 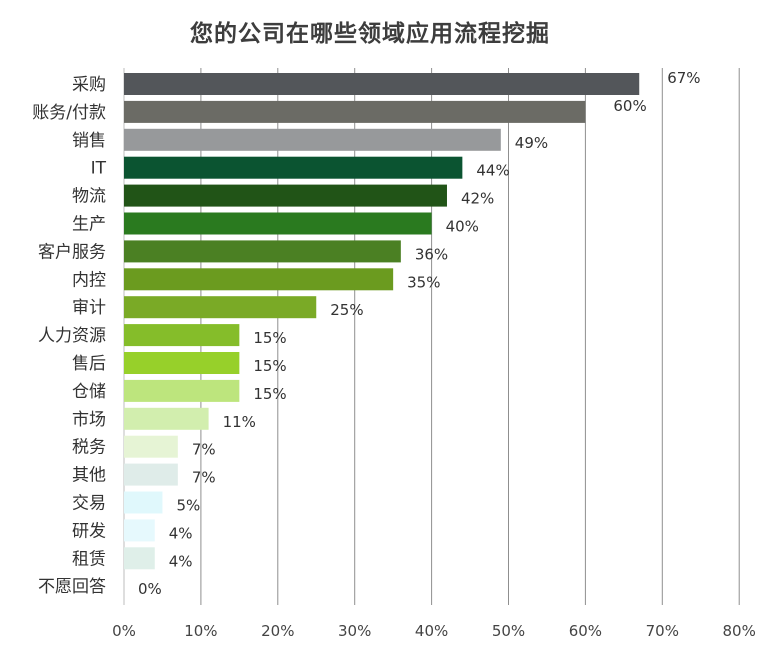 What do you see at coordinates (531, 143) in the screenshot?
I see `value-label: 49%` at bounding box center [531, 143].